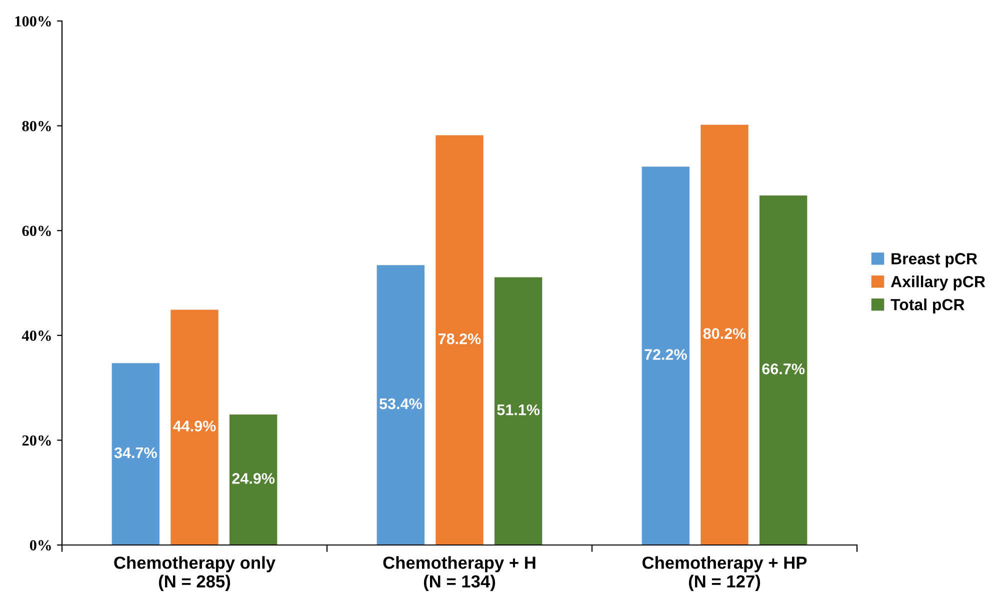 Image resolution: width=993 pixels, height=597 pixels. I want to click on data-label: 44.9%, so click(194, 426).